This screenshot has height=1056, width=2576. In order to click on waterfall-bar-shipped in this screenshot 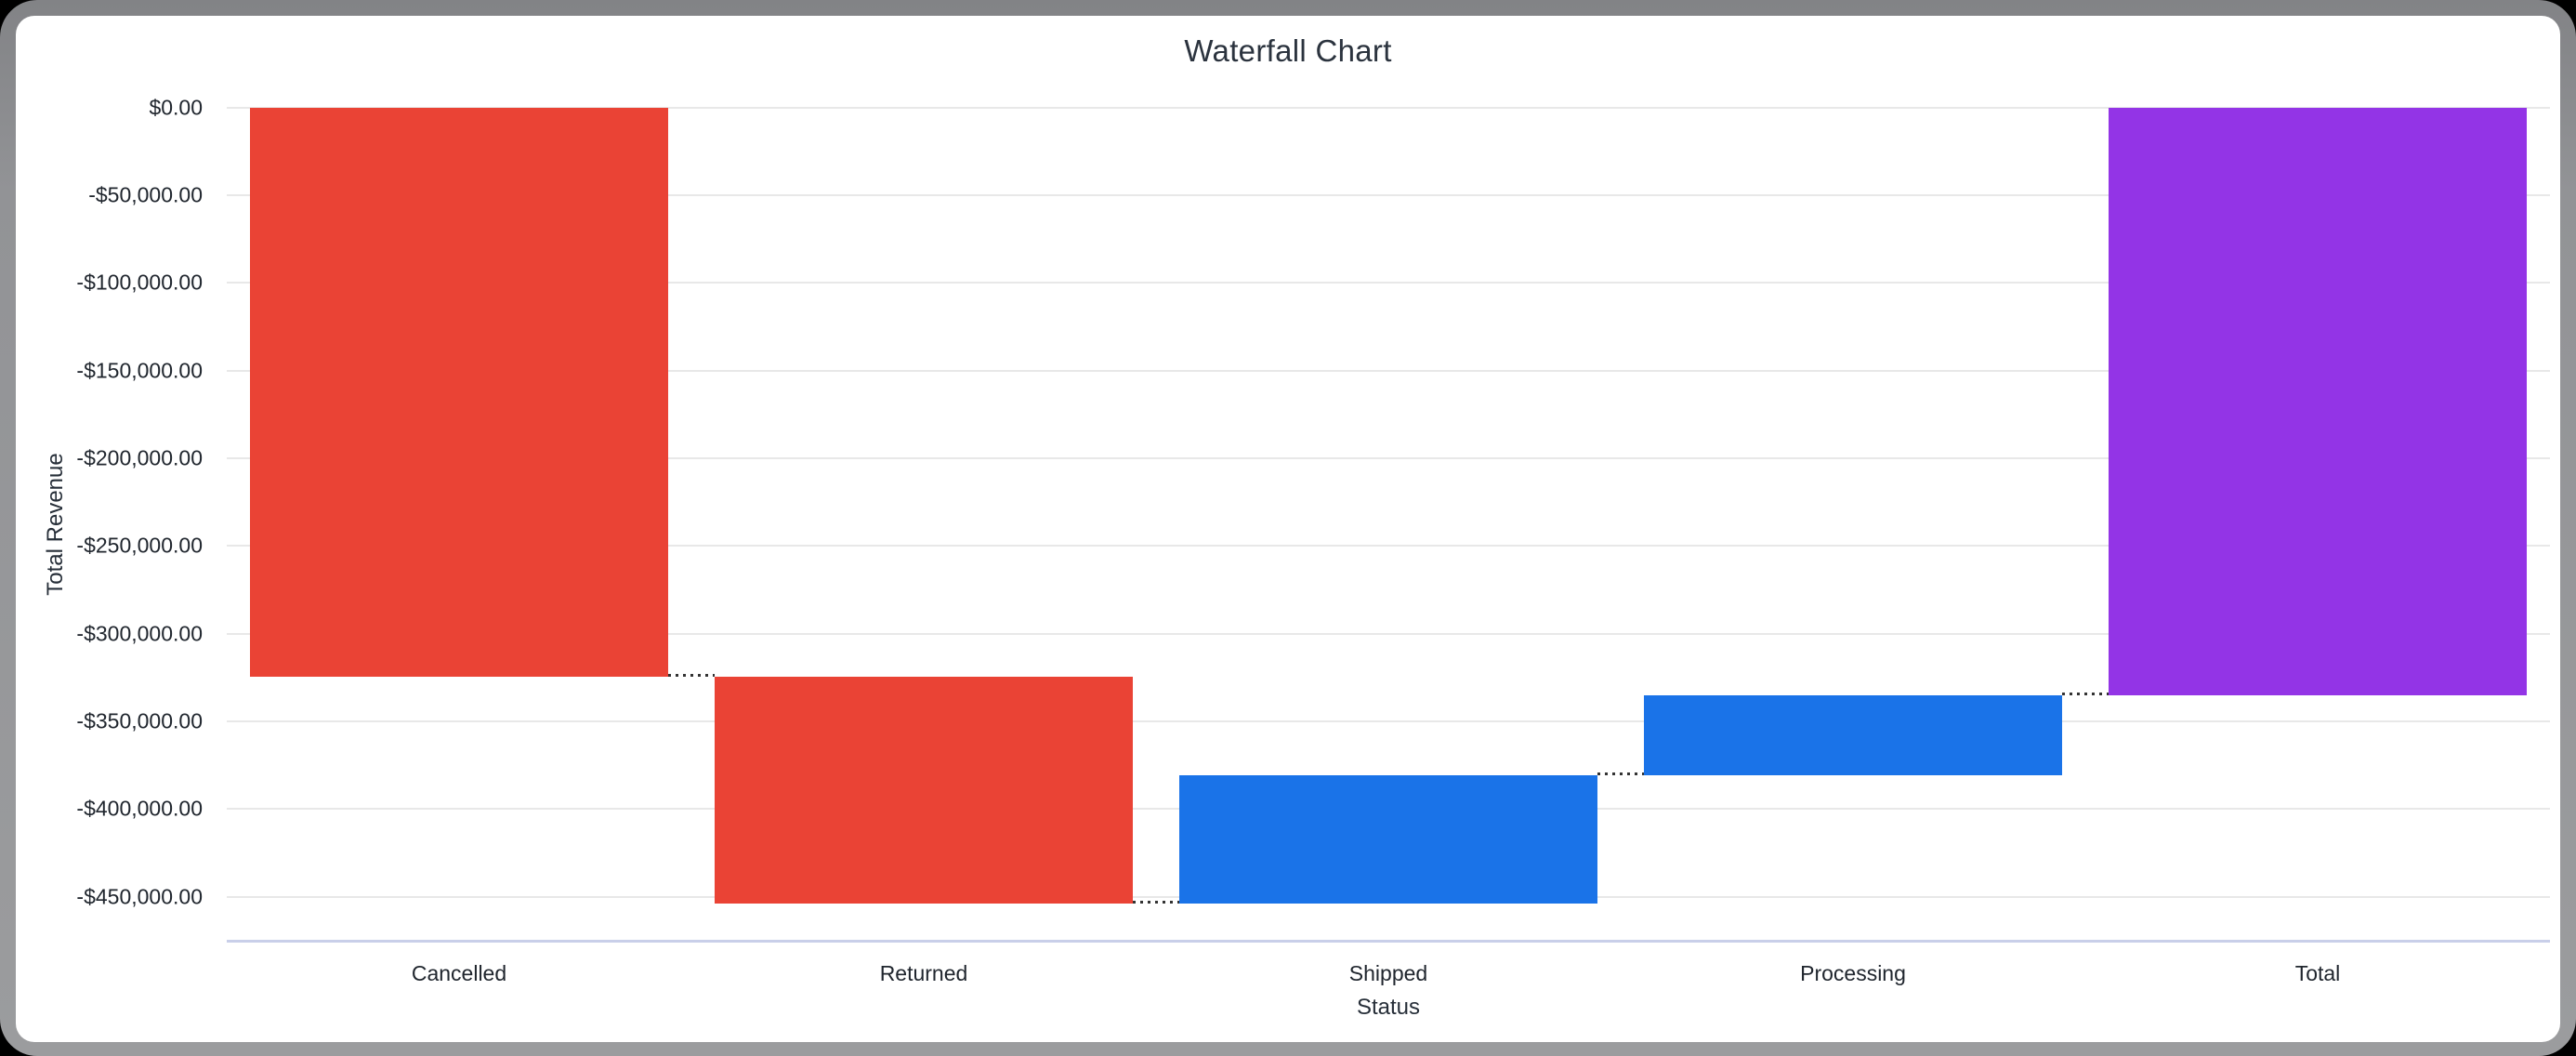, I will do `click(1388, 839)`.